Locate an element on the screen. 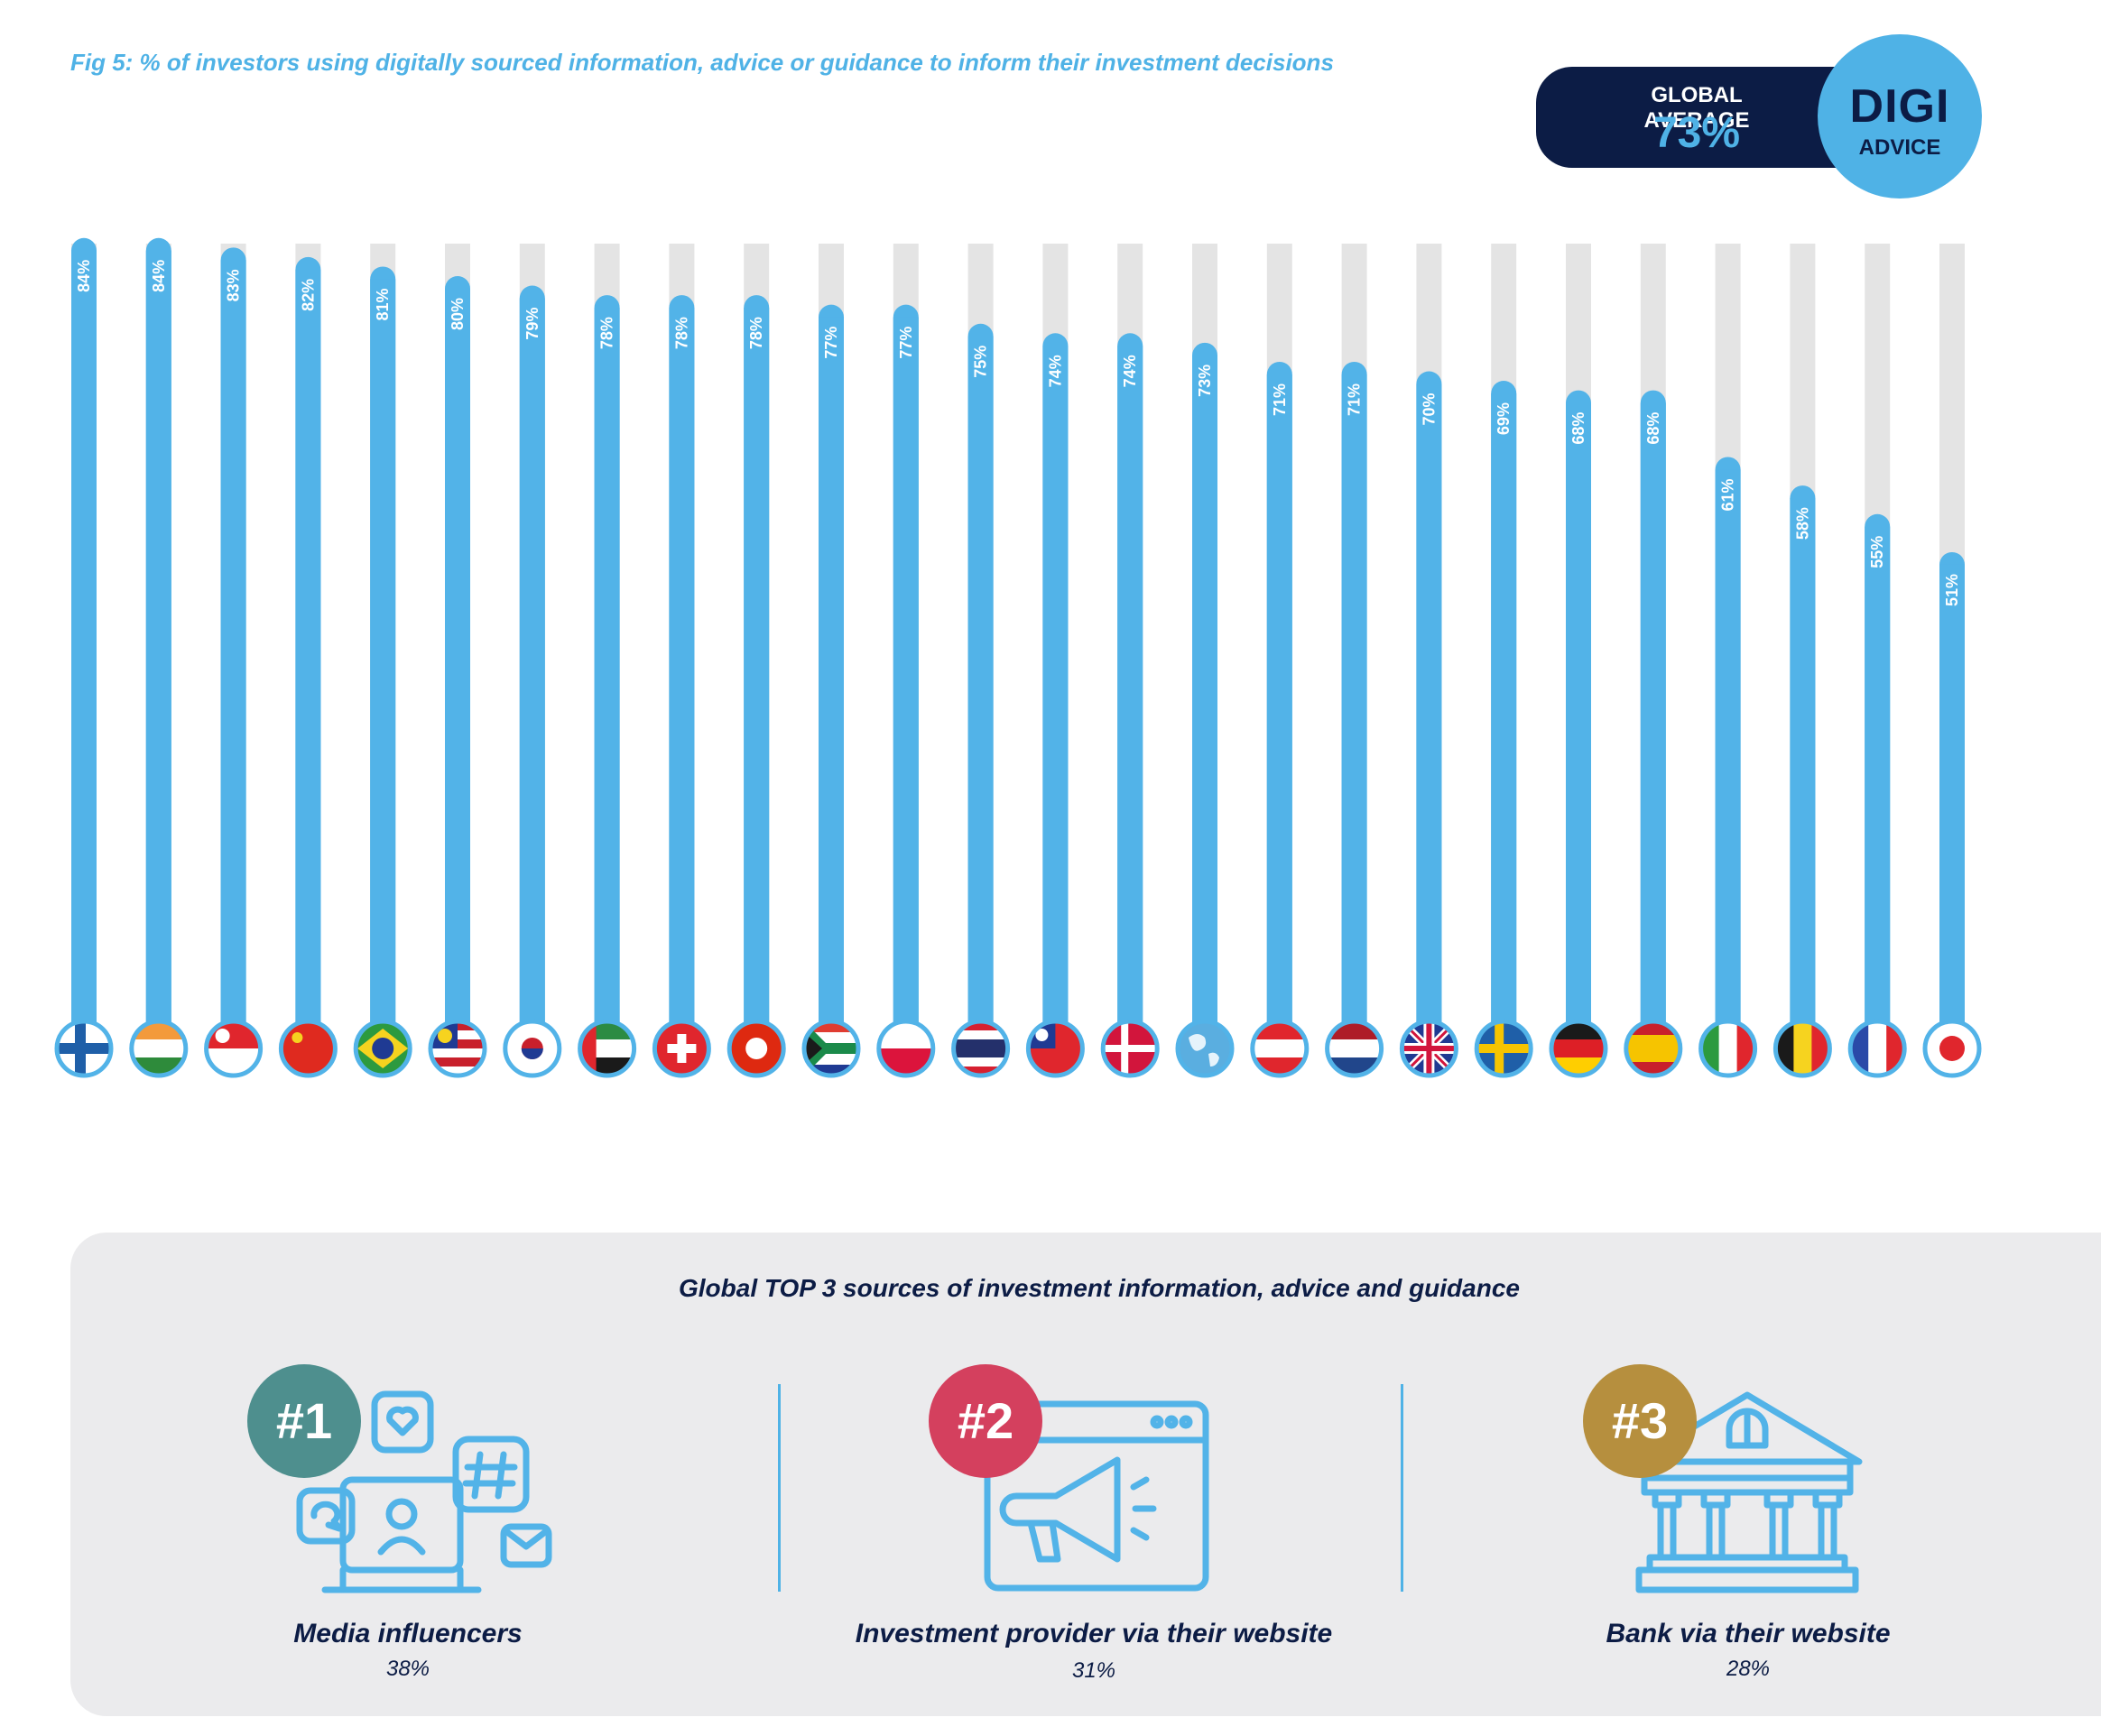 The height and width of the screenshot is (1736, 2101). social-media-icon is located at coordinates (424, 1492).